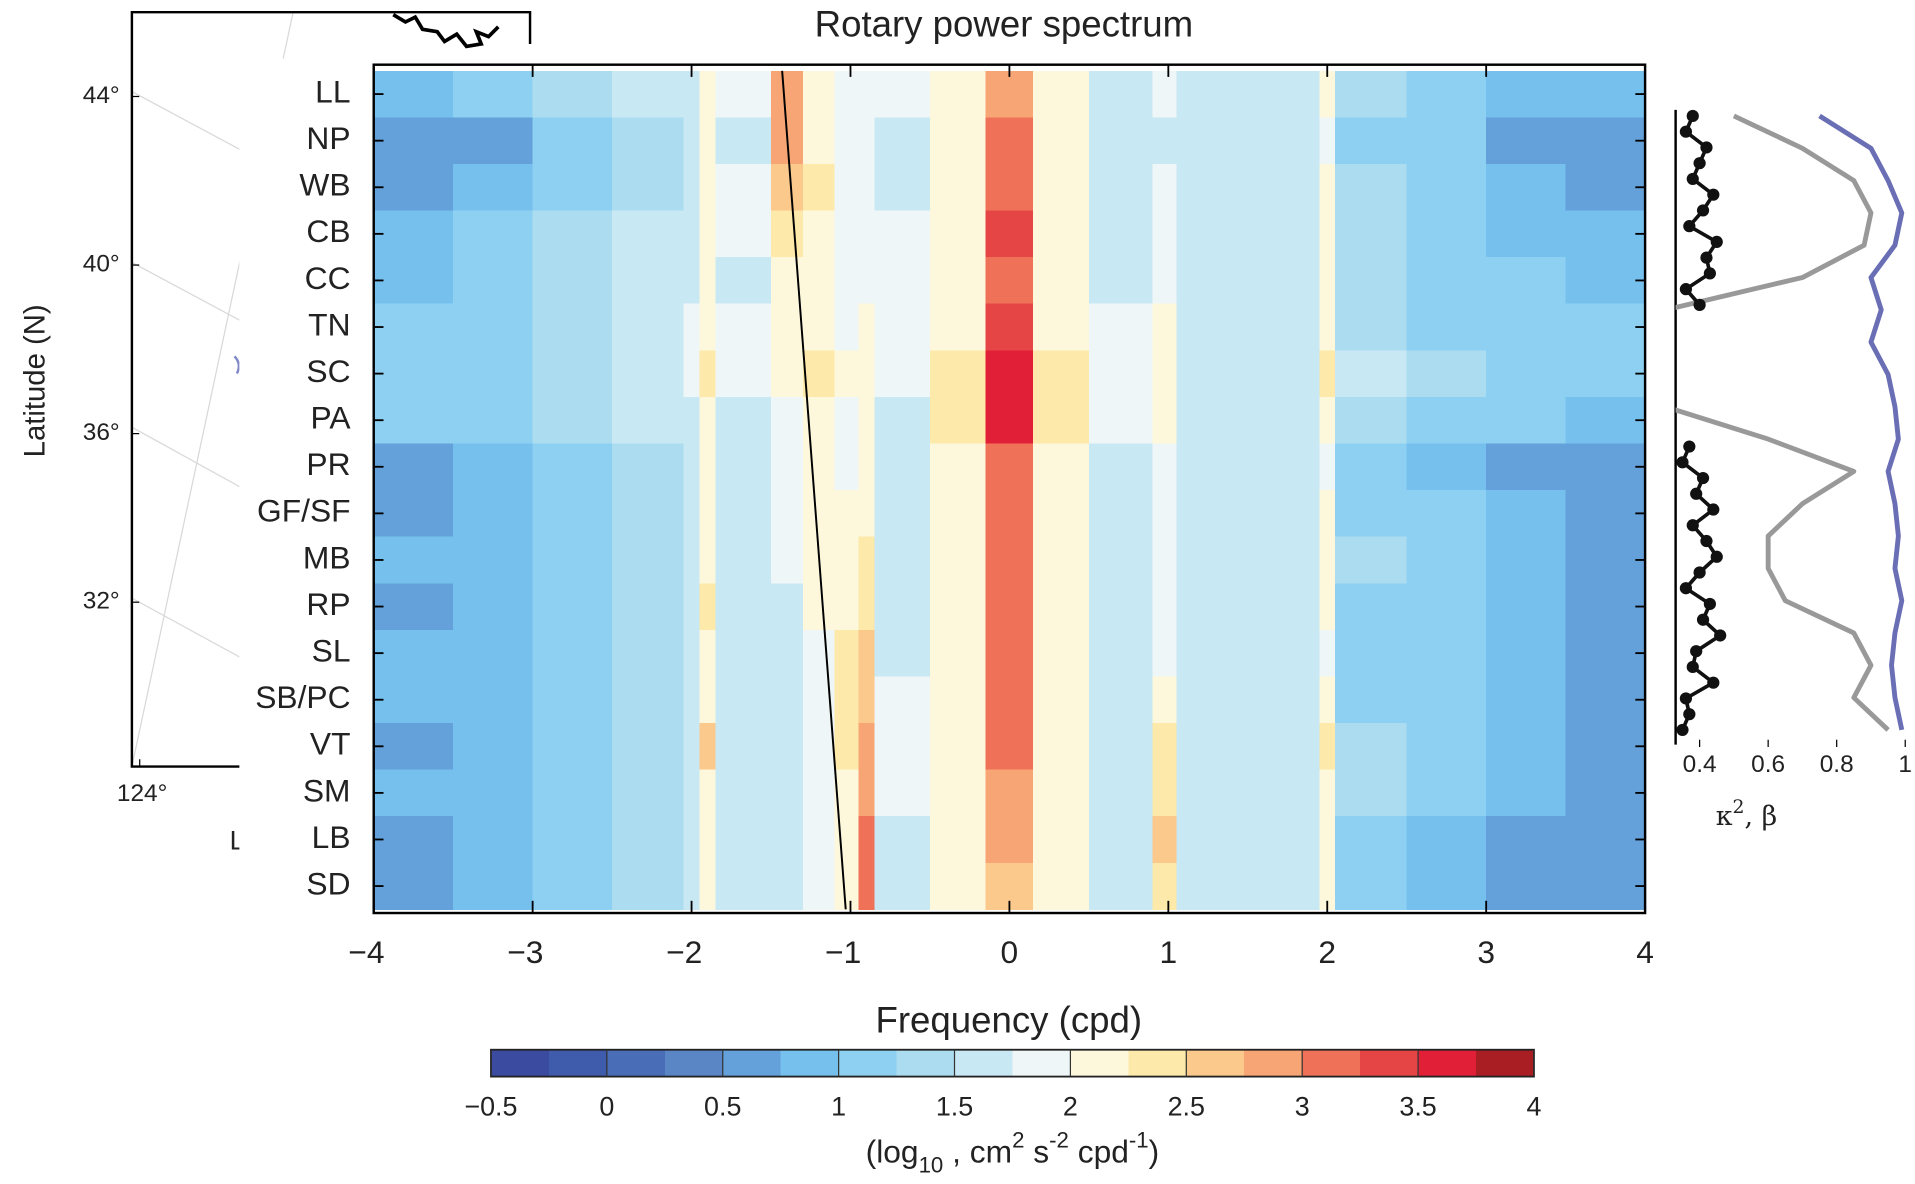 The width and height of the screenshot is (1915, 1184). What do you see at coordinates (1099, 1152) in the screenshot?
I see `label-part: cpd` at bounding box center [1099, 1152].